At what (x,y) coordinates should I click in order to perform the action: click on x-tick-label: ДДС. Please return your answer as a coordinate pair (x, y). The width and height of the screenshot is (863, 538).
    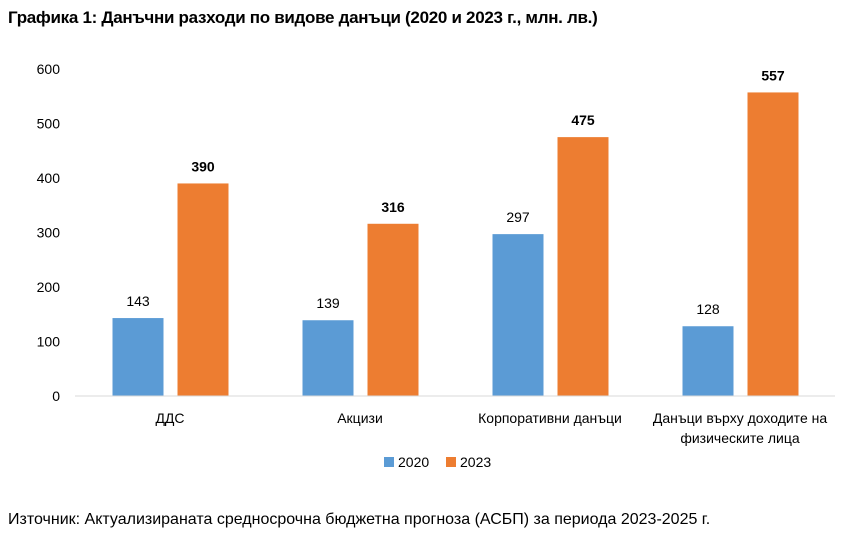
    Looking at the image, I should click on (169, 418).